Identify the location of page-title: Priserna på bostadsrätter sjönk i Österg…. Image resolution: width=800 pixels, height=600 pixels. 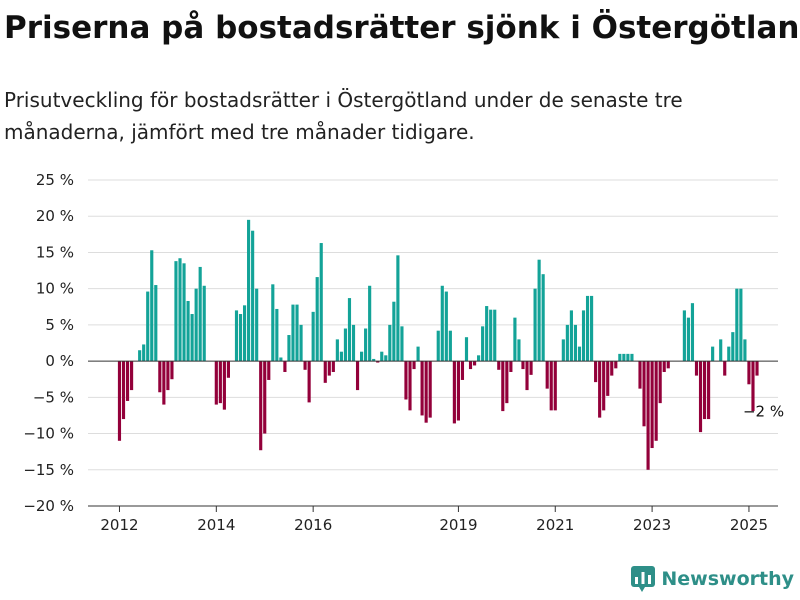
(402, 28).